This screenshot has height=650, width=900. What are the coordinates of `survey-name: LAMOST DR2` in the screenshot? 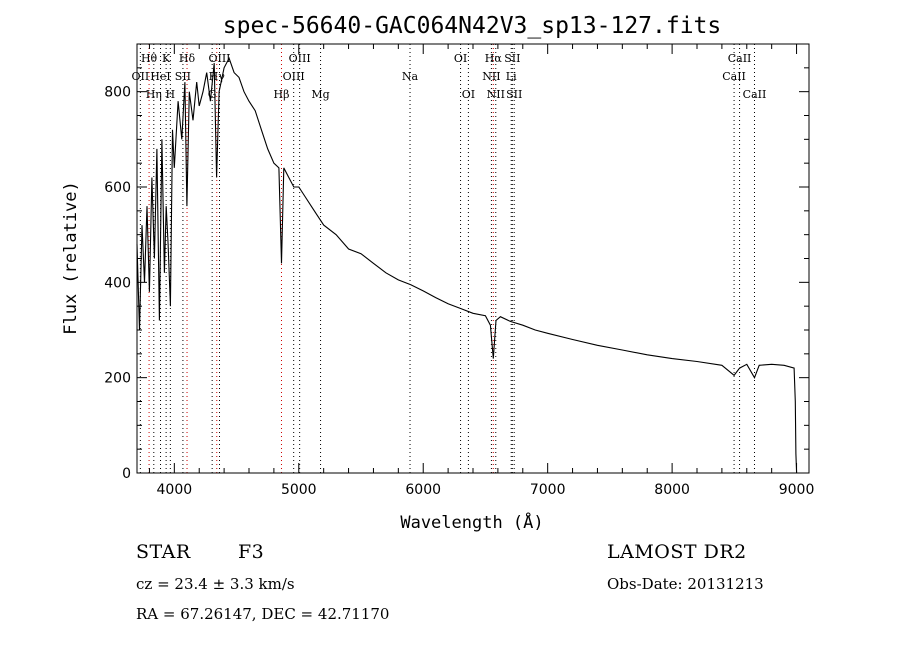 It's located at (677, 552).